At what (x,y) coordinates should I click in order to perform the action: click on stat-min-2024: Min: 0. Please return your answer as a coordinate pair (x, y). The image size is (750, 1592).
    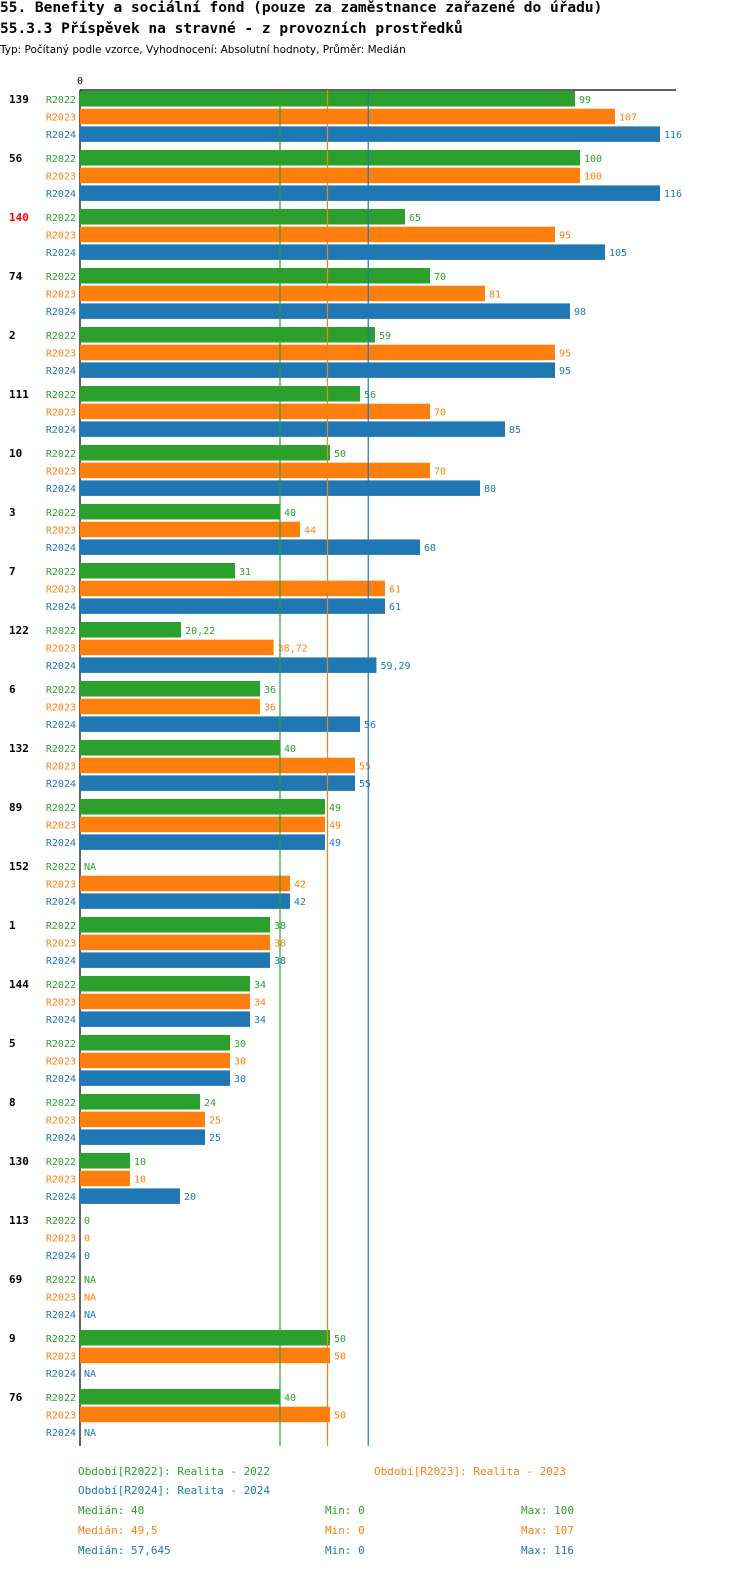
    Looking at the image, I should click on (345, 1550).